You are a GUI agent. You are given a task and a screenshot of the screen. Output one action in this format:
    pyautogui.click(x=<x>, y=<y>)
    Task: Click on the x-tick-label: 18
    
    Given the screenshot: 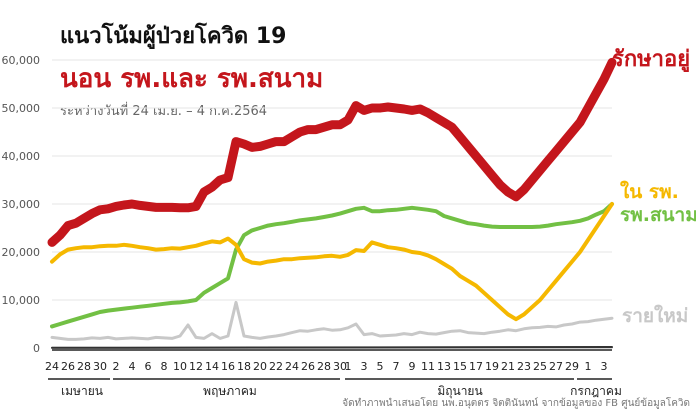 What is the action you would take?
    pyautogui.click(x=244, y=366)
    